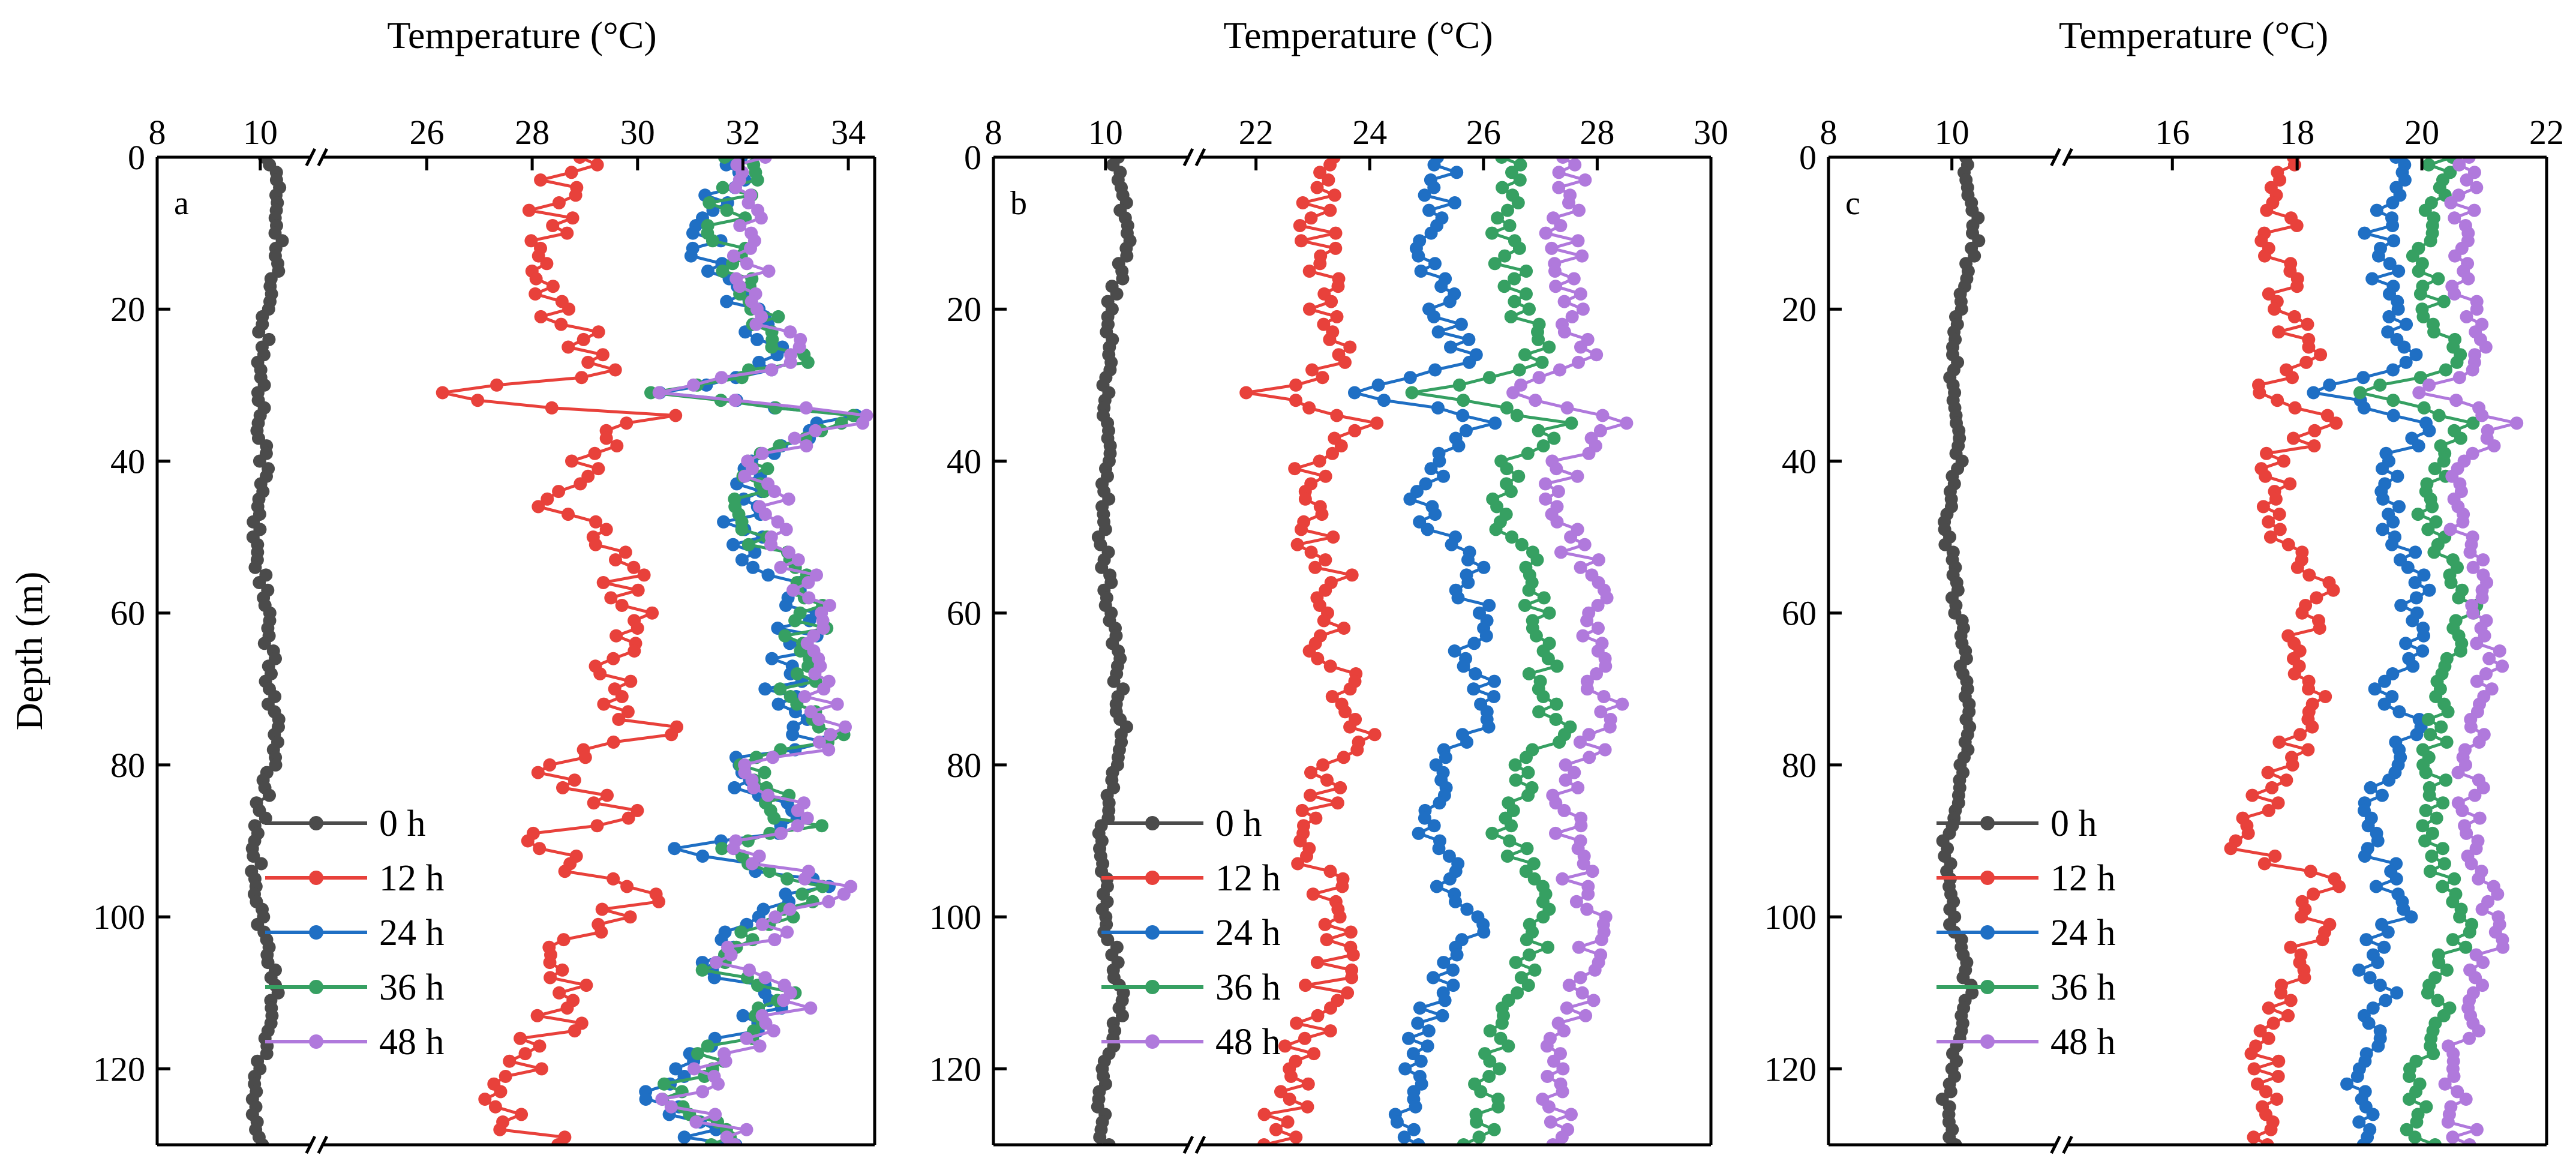 The height and width of the screenshot is (1176, 2576). I want to click on legend-item: 48 h, so click(1191, 1042).